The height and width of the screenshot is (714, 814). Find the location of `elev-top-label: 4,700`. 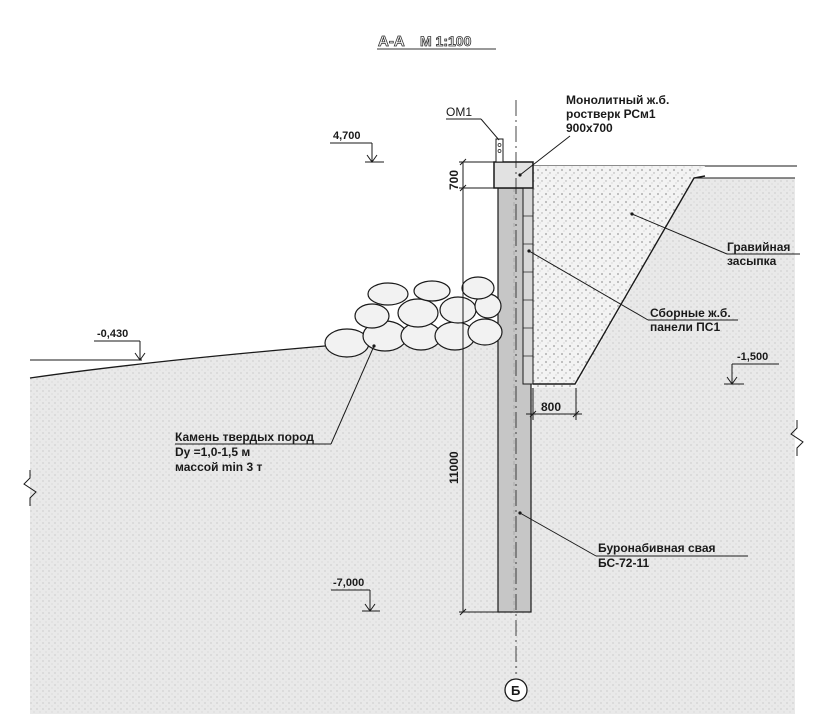

elev-top-label: 4,700 is located at coordinates (347, 136).